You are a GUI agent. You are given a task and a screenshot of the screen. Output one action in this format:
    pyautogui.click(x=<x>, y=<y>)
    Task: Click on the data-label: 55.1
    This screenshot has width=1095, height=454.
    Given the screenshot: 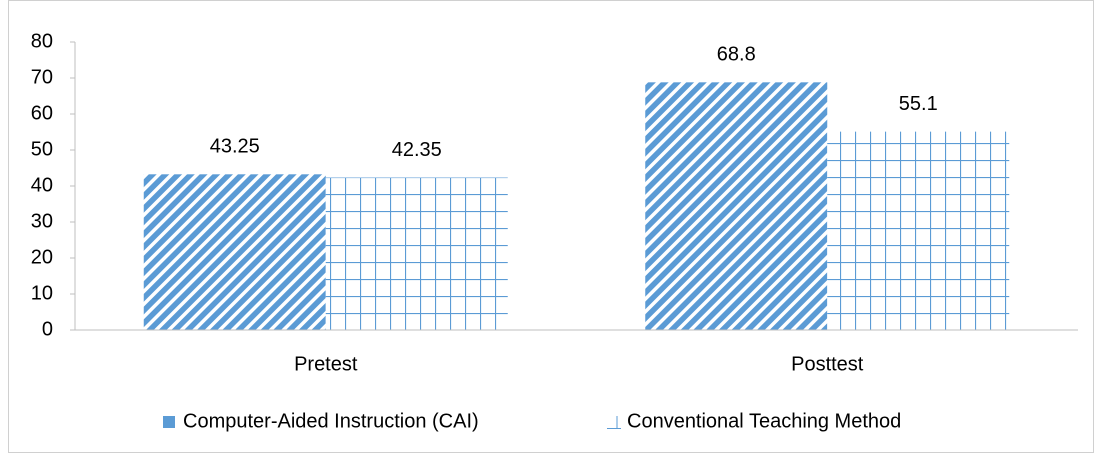 What is the action you would take?
    pyautogui.click(x=918, y=104)
    